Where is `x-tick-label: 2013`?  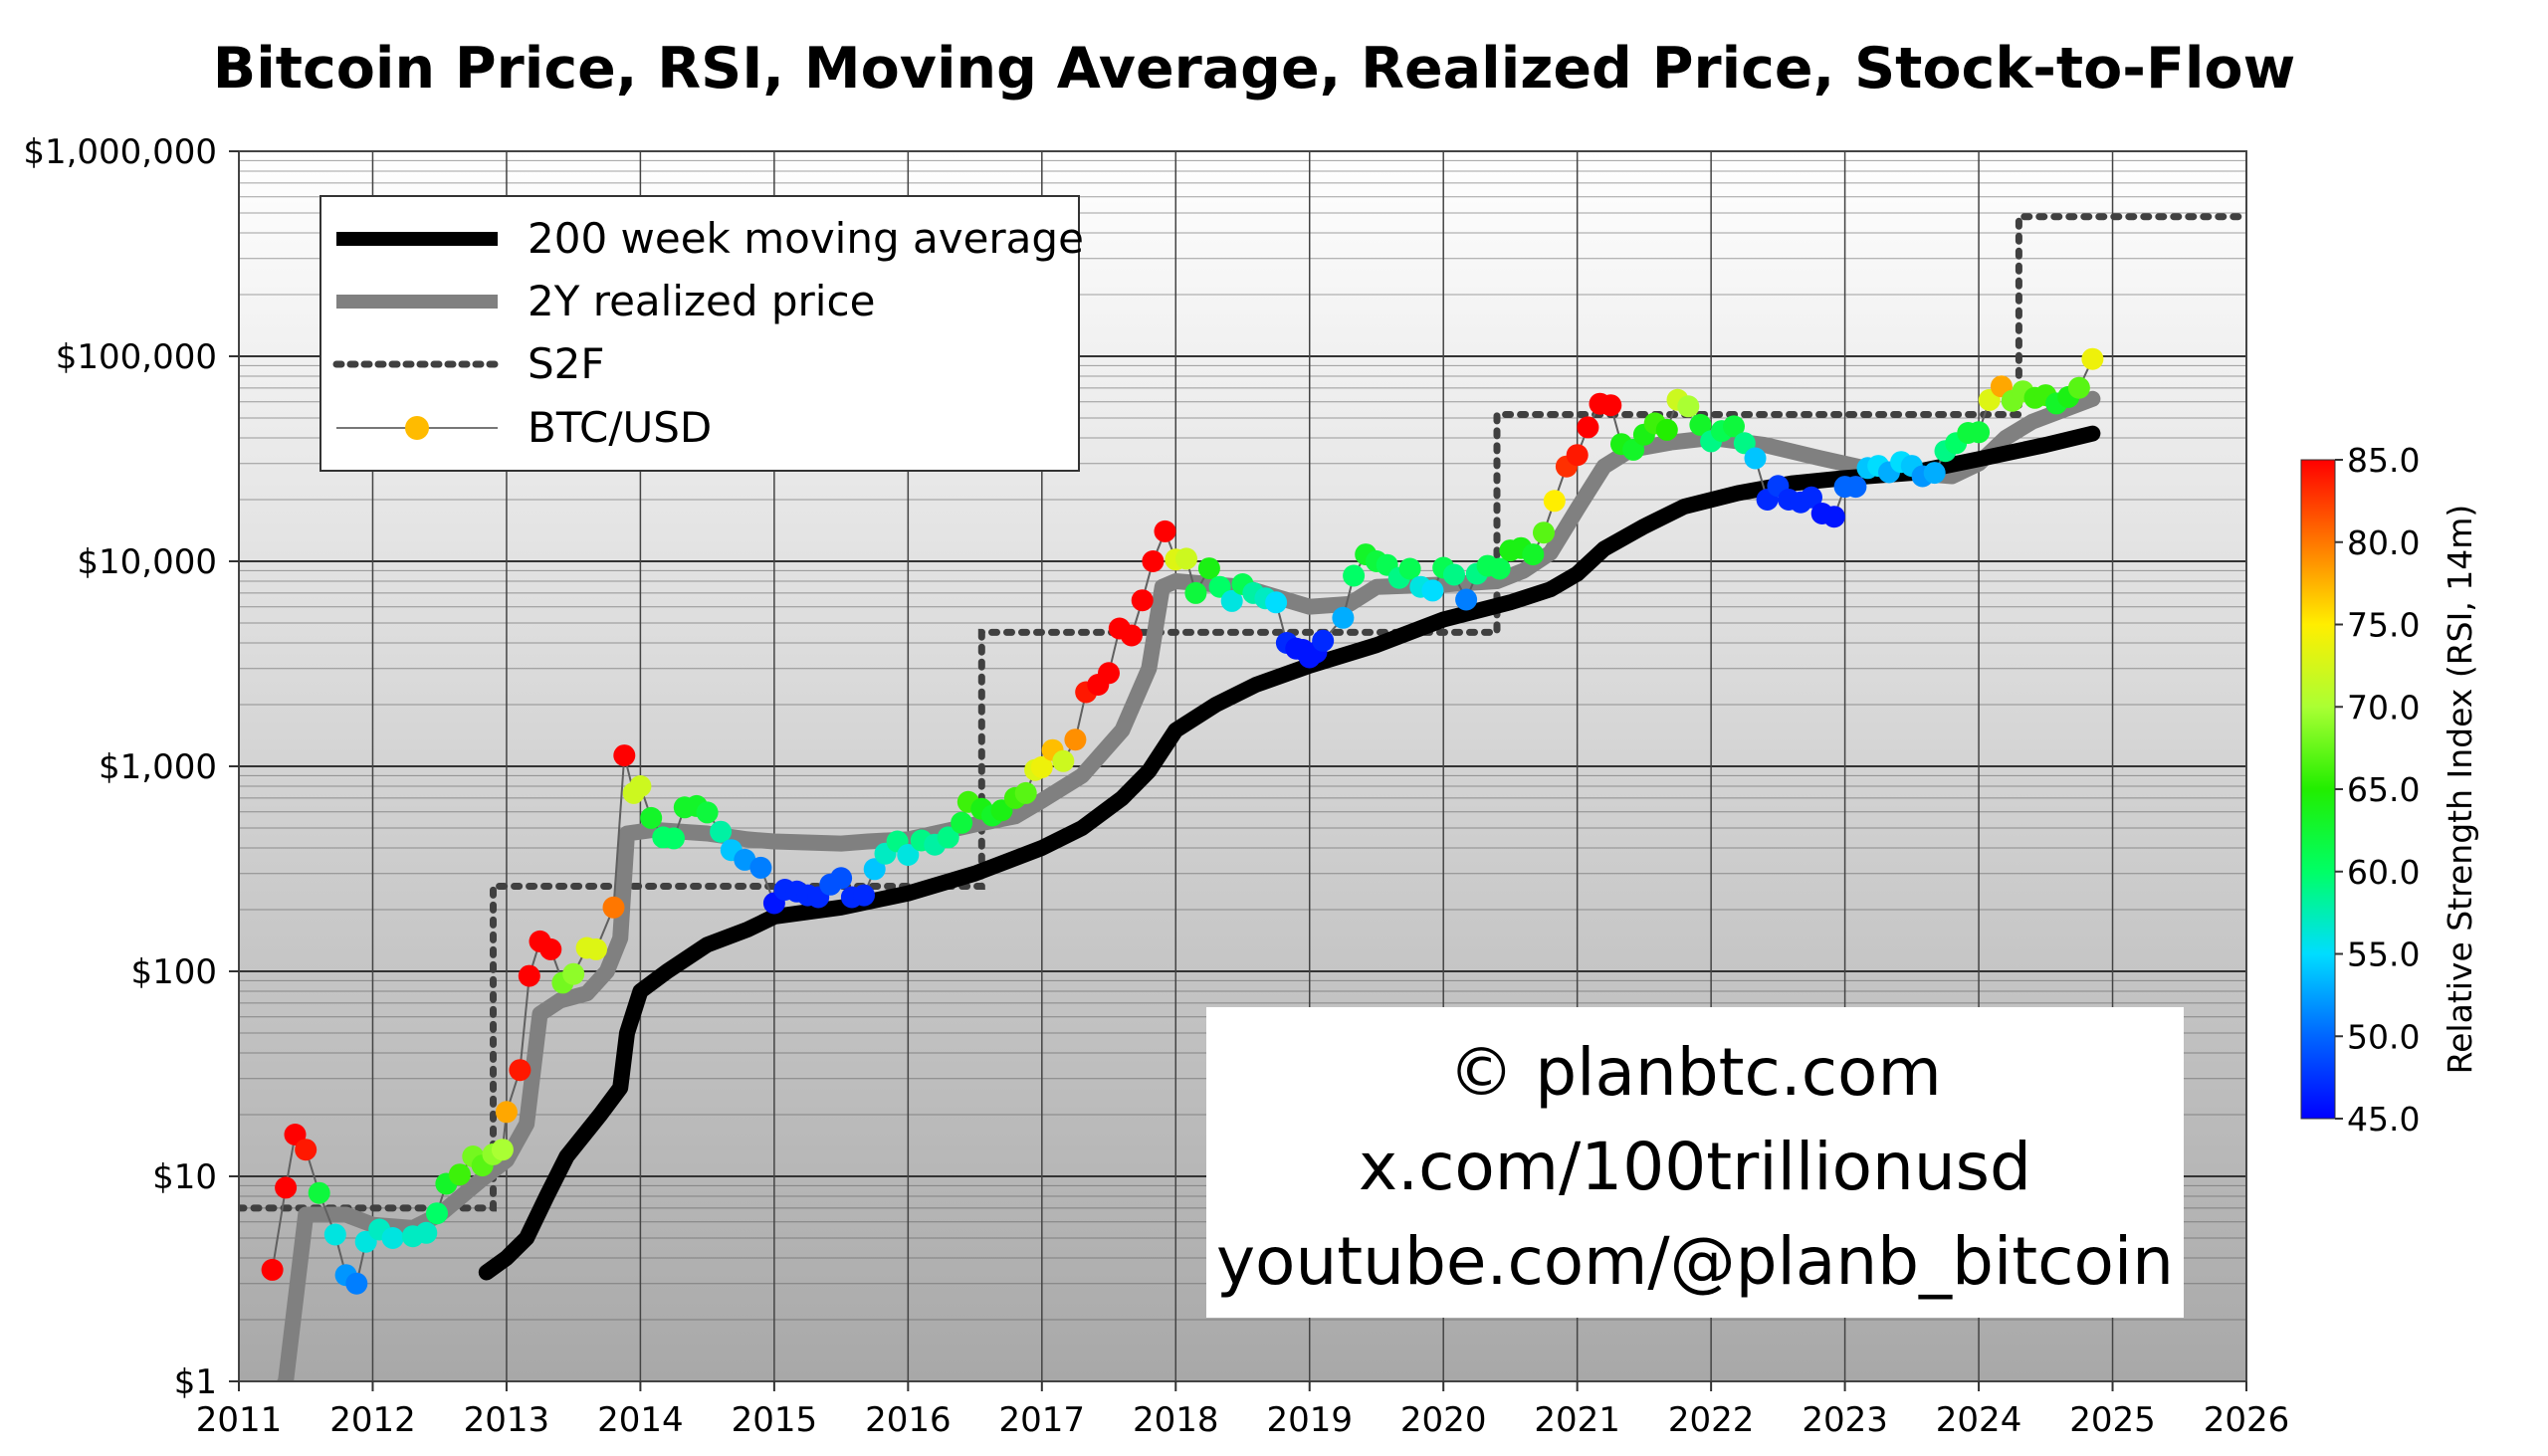
x-tick-label: 2013 is located at coordinates (507, 1420).